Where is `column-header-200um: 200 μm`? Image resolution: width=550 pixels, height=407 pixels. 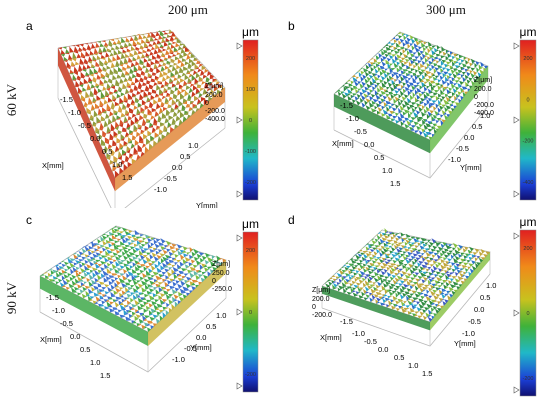 column-header-200um: 200 μm is located at coordinates (188, 9).